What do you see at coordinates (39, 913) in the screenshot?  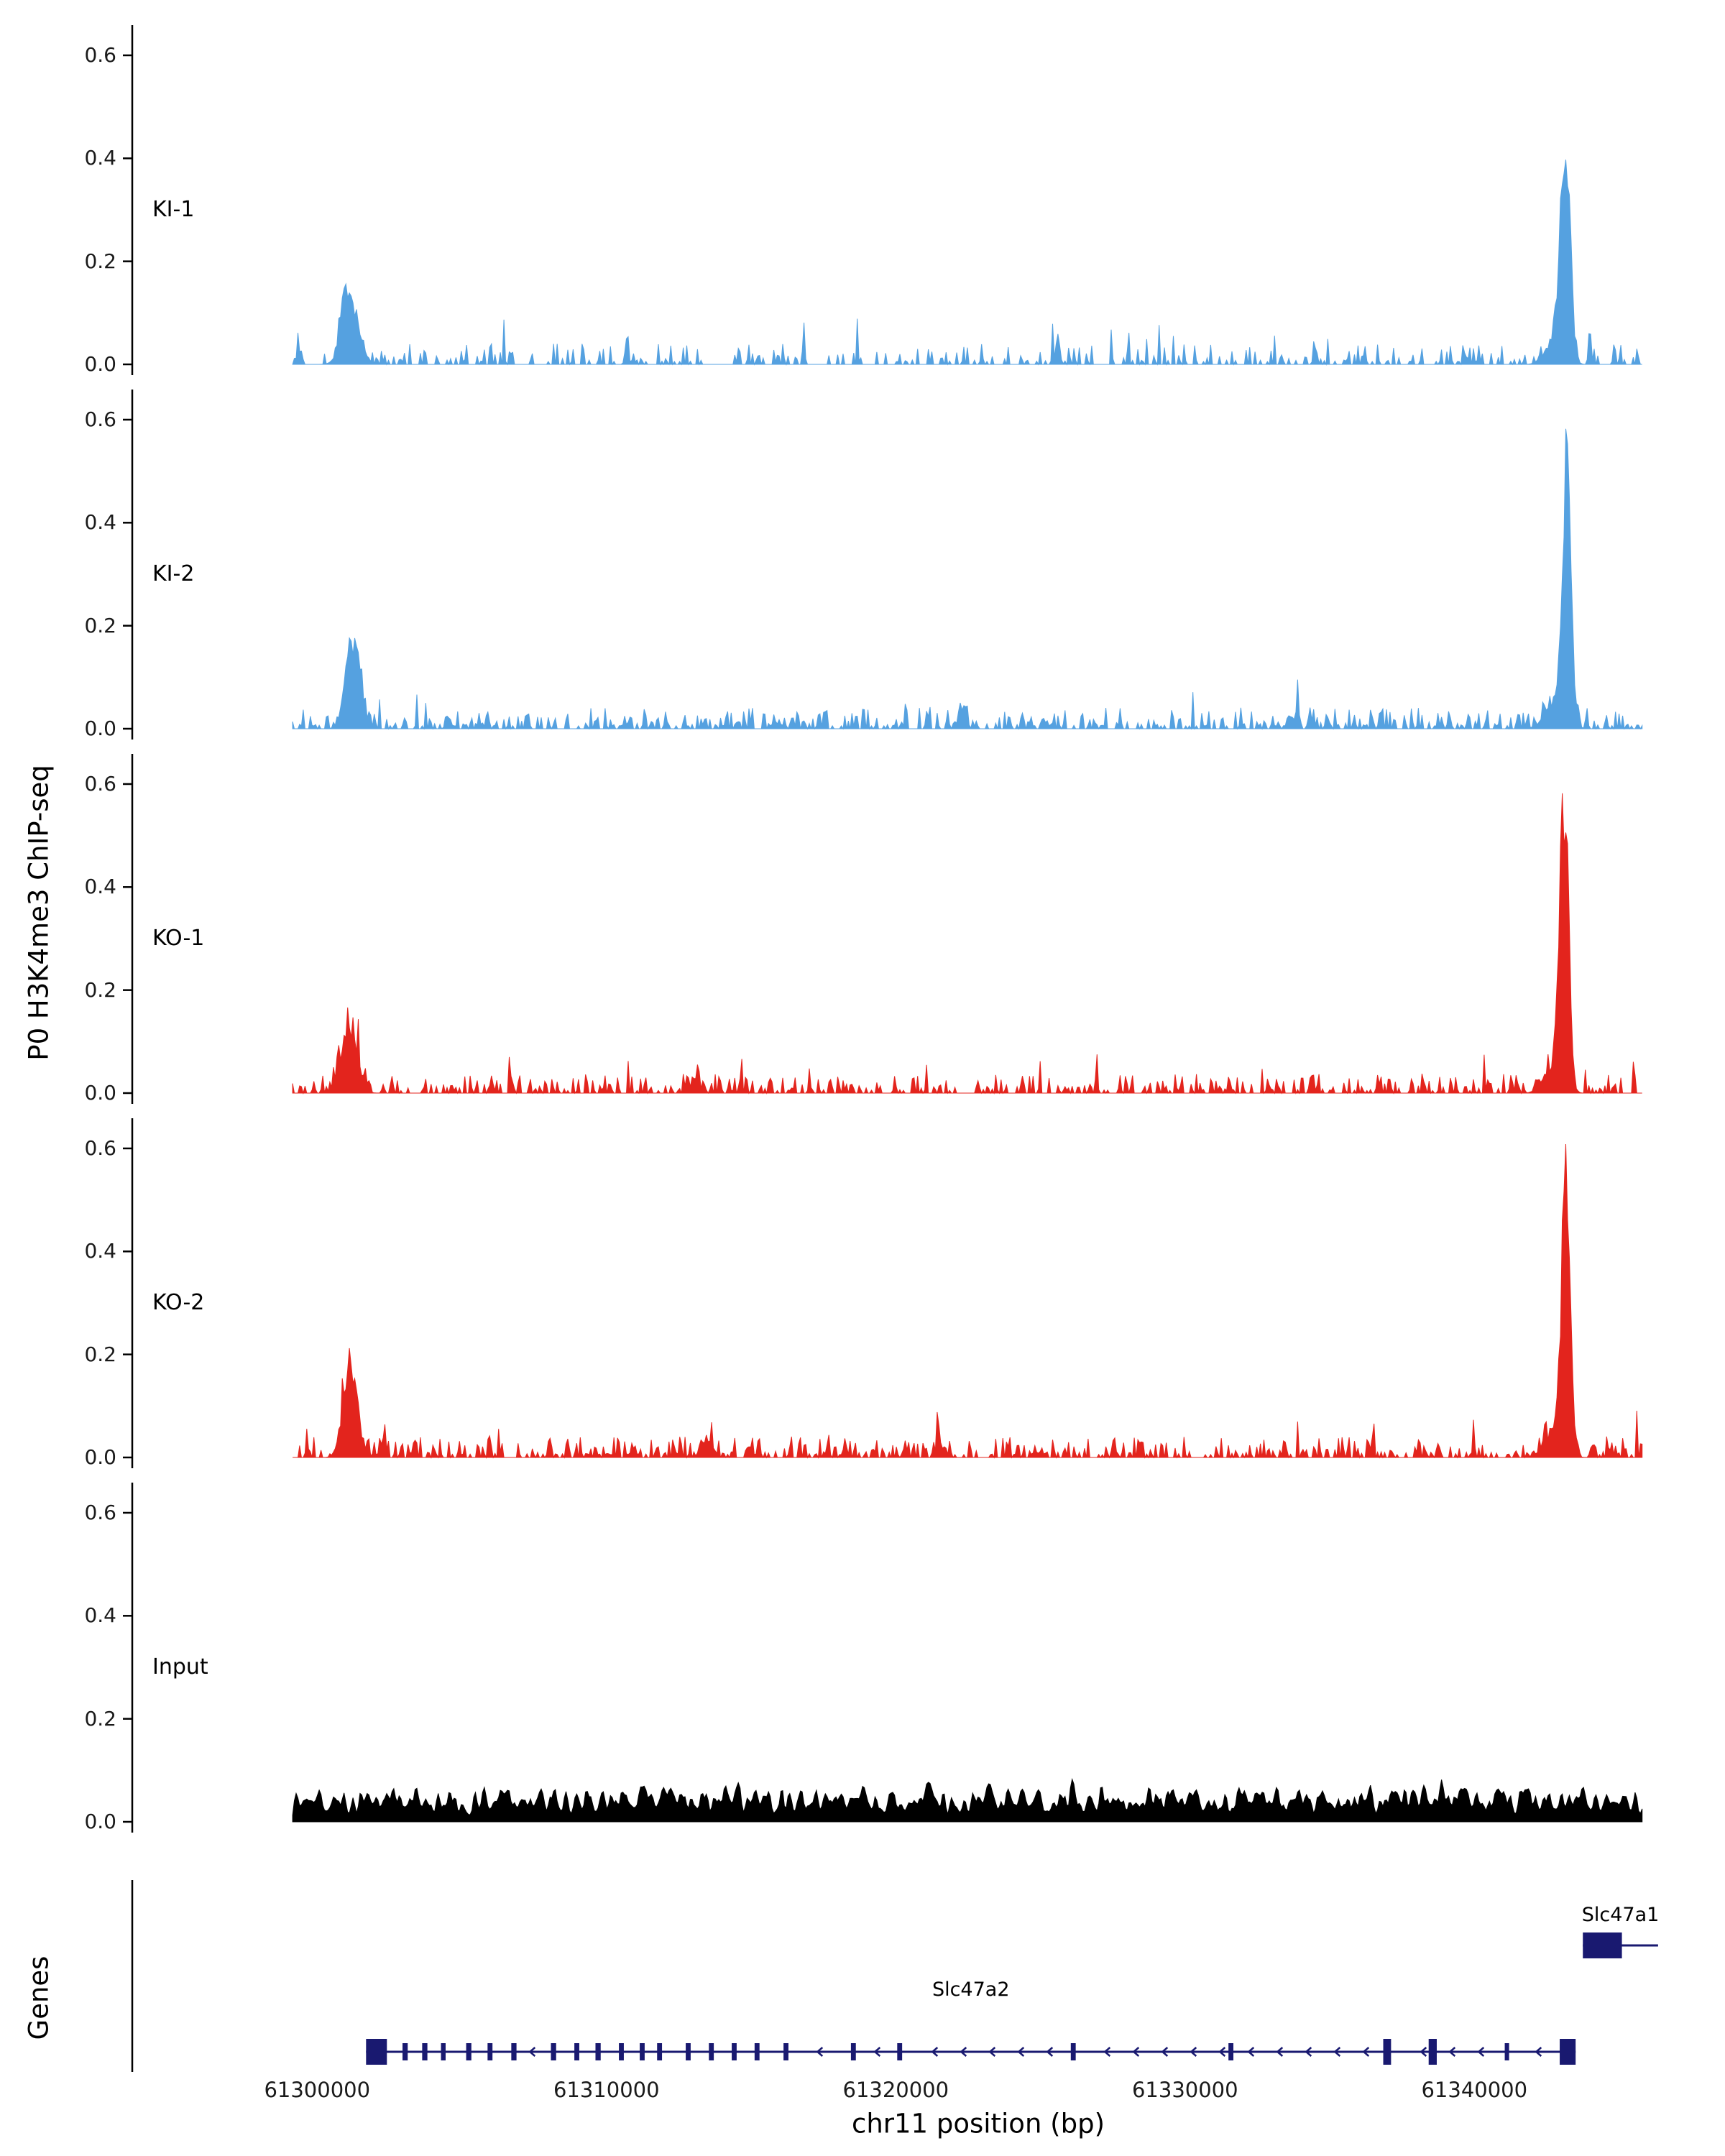 I see `y-axis-title: P0 H3K4me3 ChIP-seq` at bounding box center [39, 913].